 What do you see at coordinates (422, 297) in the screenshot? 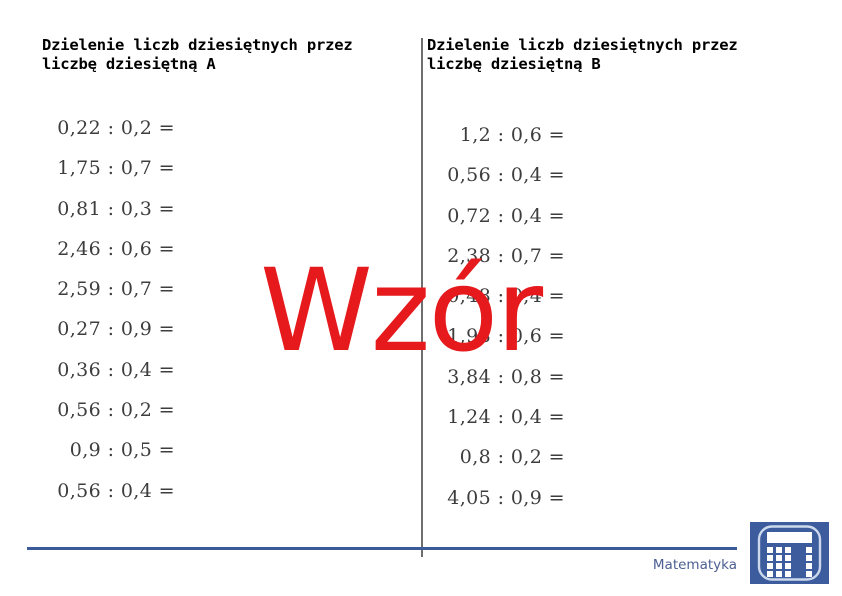
I see `column-divider-line` at bounding box center [422, 297].